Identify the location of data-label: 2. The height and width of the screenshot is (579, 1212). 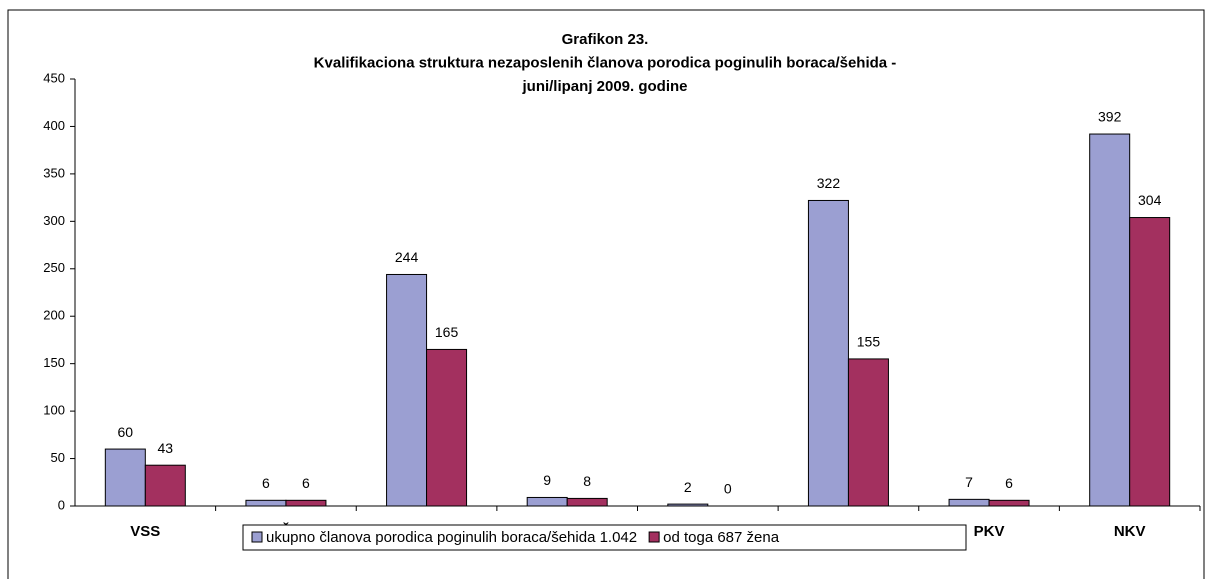
(688, 487).